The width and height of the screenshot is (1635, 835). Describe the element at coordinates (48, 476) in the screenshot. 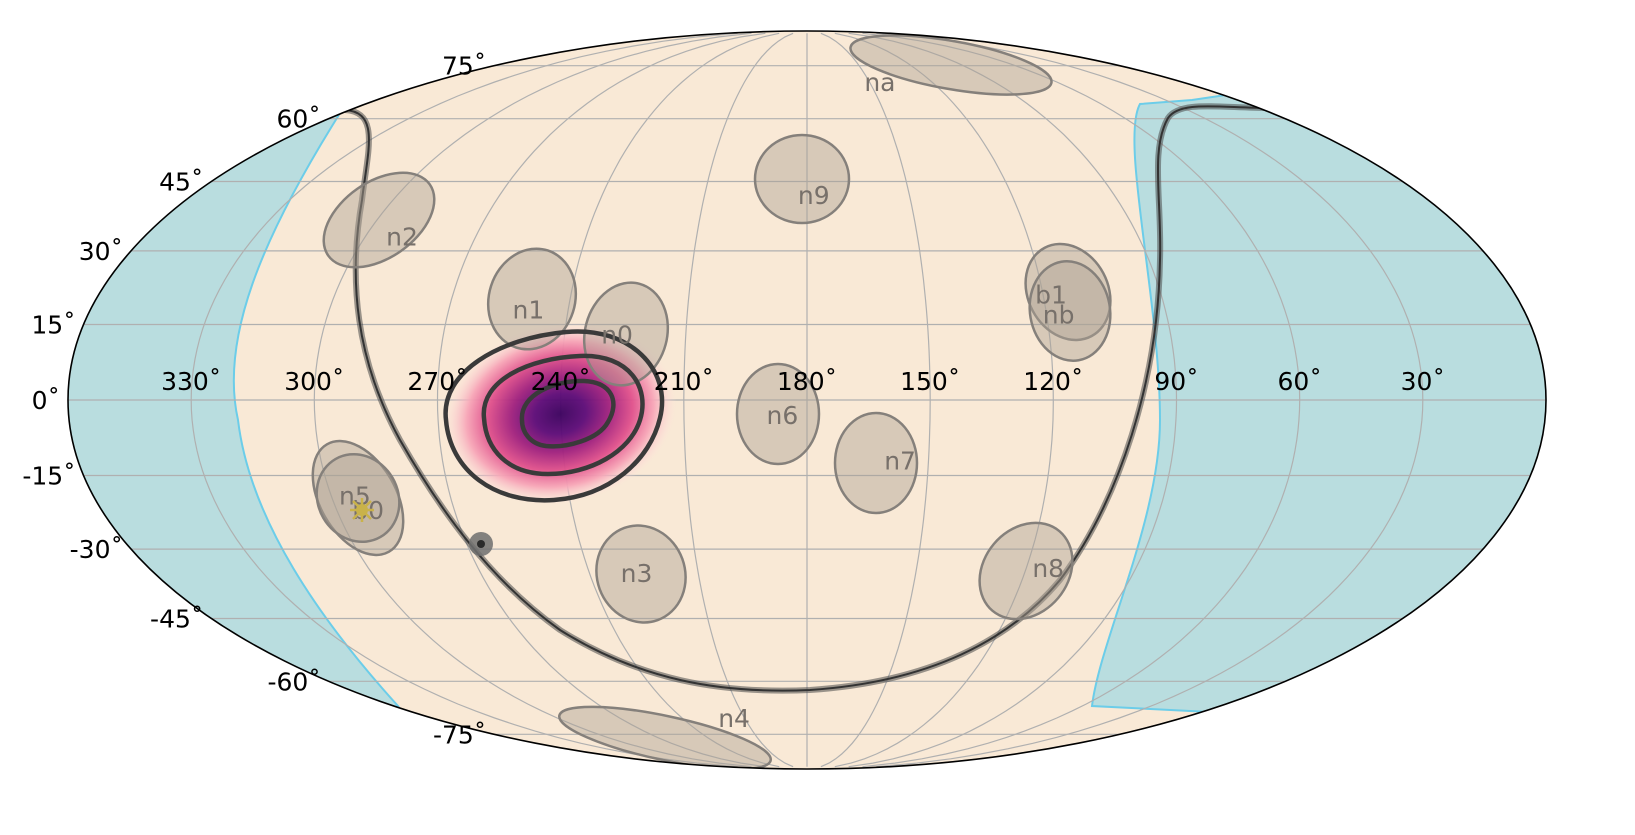

I see `latitude-label: -15˚` at that location.